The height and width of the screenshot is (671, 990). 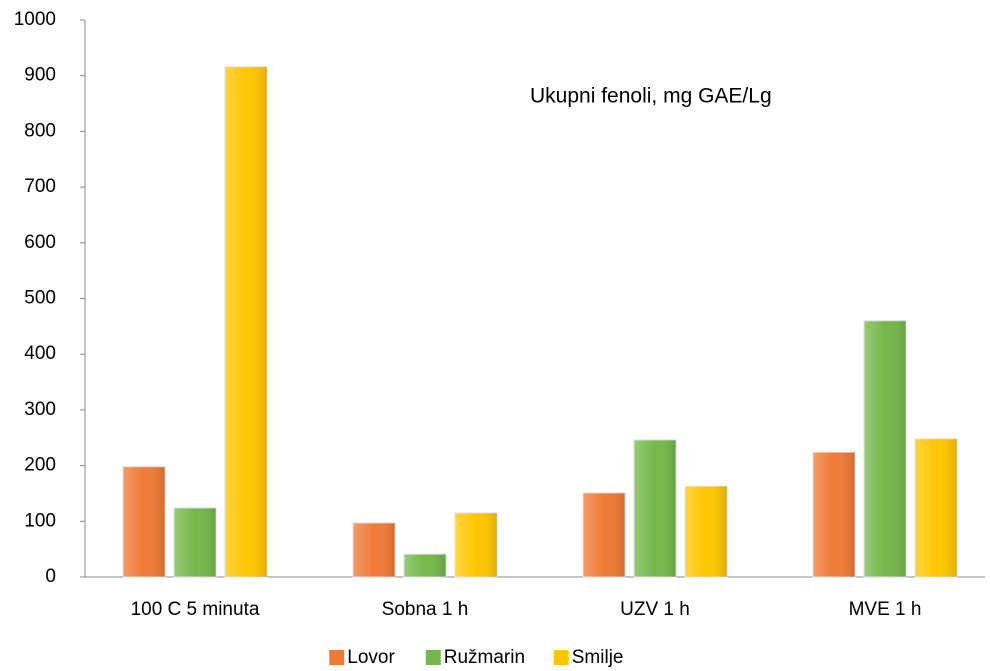 What do you see at coordinates (35, 19) in the screenshot?
I see `y-tick-label: 1000` at bounding box center [35, 19].